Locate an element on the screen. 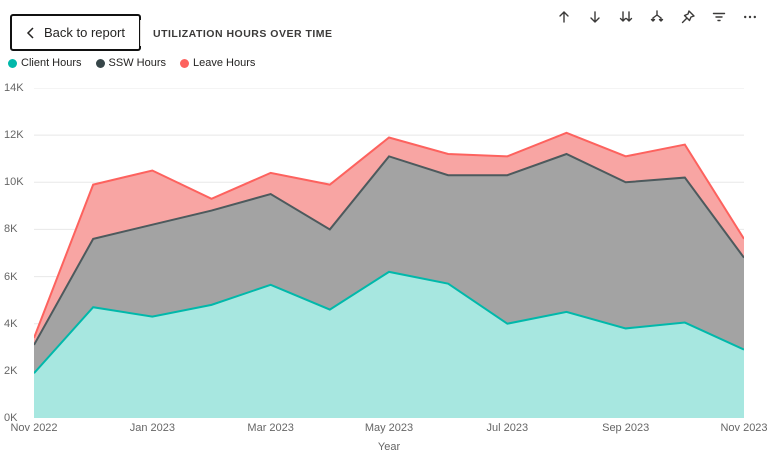 The image size is (768, 457). x-axis-label: Mar 2023 is located at coordinates (270, 428).